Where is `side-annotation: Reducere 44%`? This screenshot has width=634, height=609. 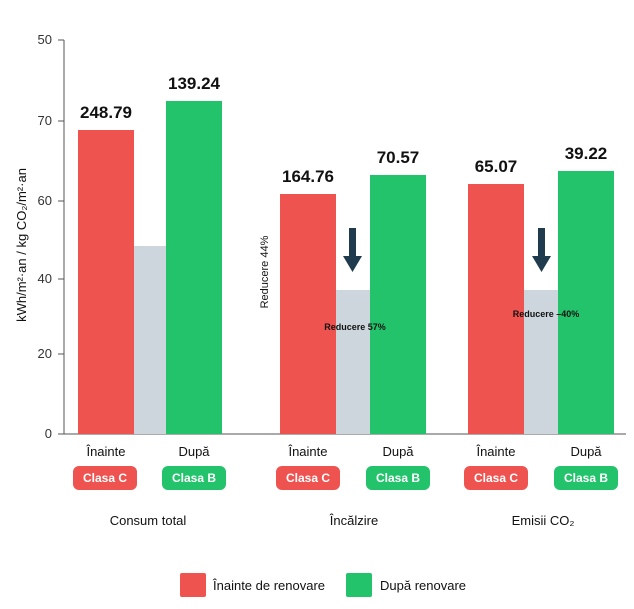 side-annotation: Reducere 44% is located at coordinates (265, 271).